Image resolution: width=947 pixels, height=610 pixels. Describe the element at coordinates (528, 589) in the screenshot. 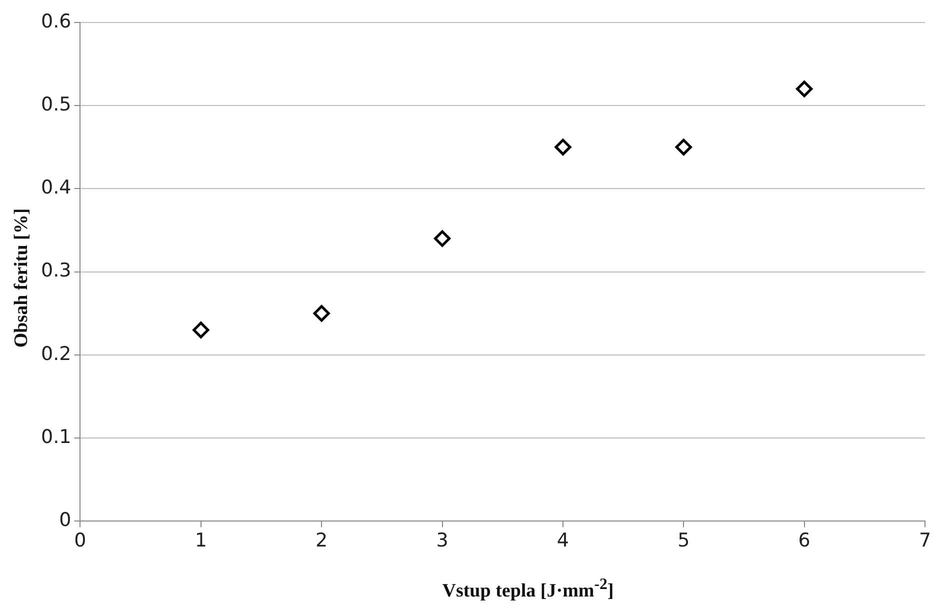

I see `x-axis-title: Vstup tepla [J·mm$^{-2}$]` at that location.